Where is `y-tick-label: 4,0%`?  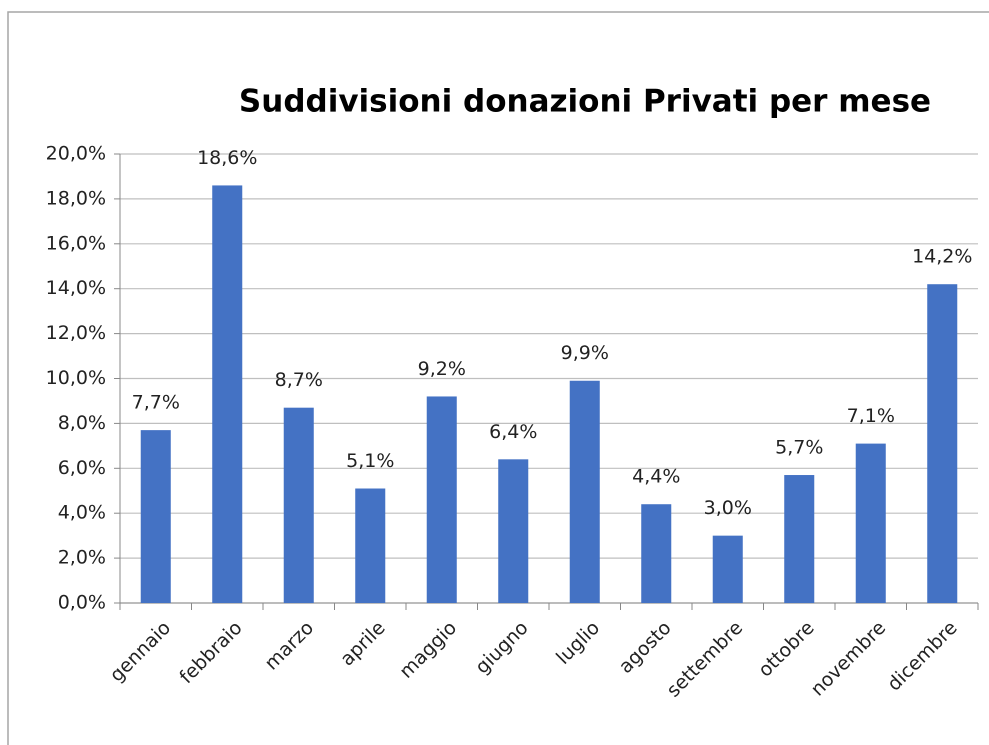
y-tick-label: 4,0% is located at coordinates (82, 513).